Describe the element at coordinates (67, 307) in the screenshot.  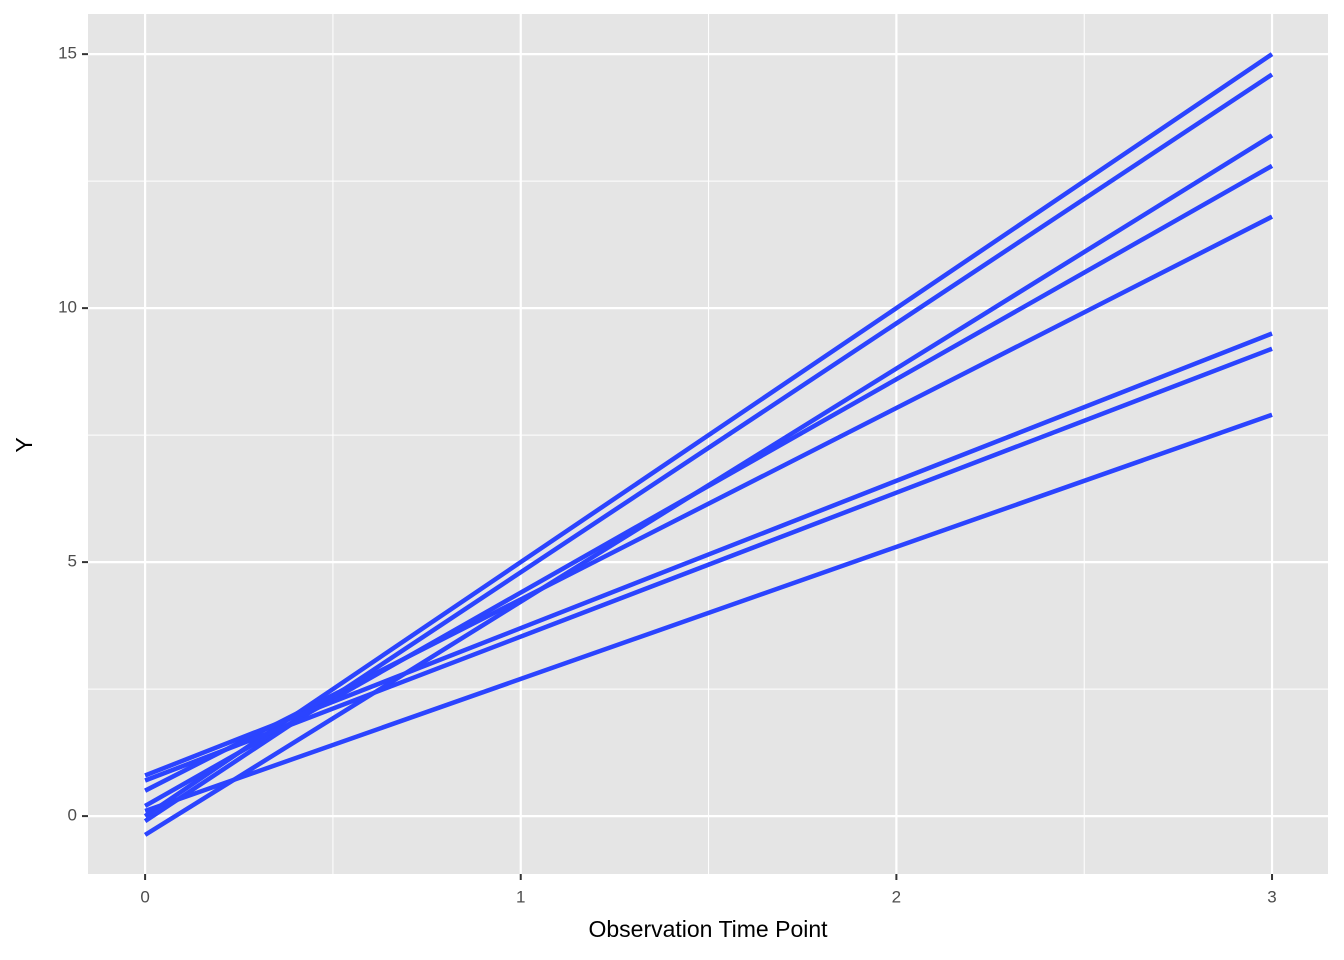
I see `y-tick-label: 10` at that location.